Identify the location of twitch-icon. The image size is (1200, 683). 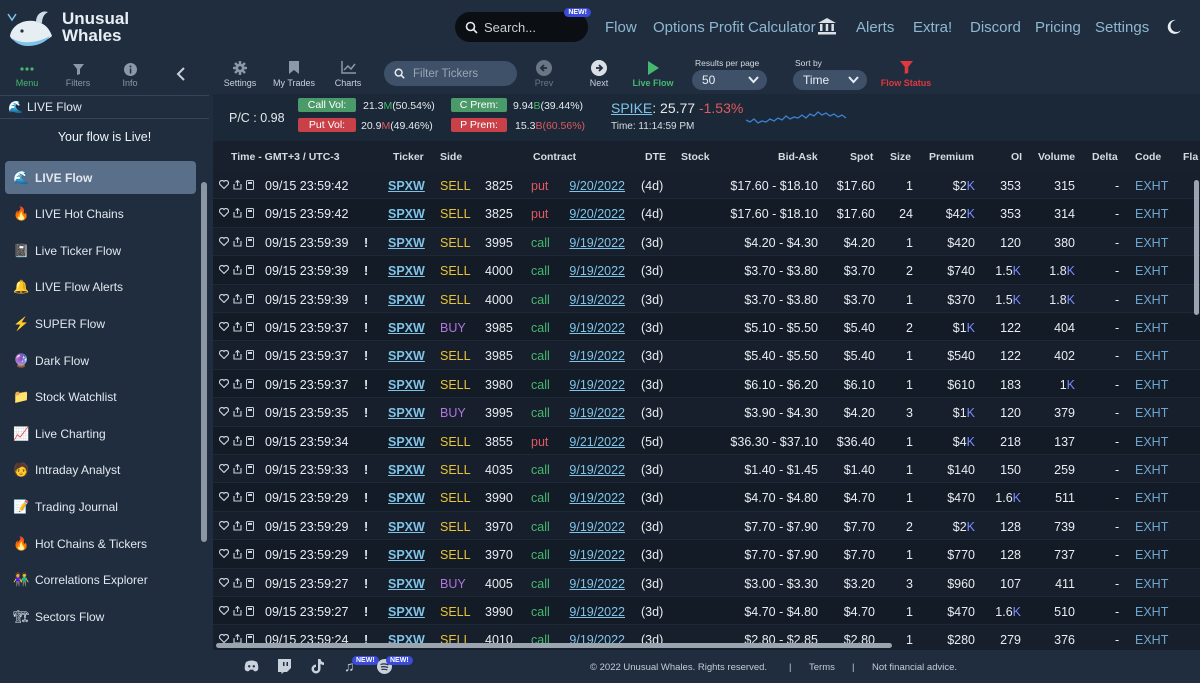
(284, 666).